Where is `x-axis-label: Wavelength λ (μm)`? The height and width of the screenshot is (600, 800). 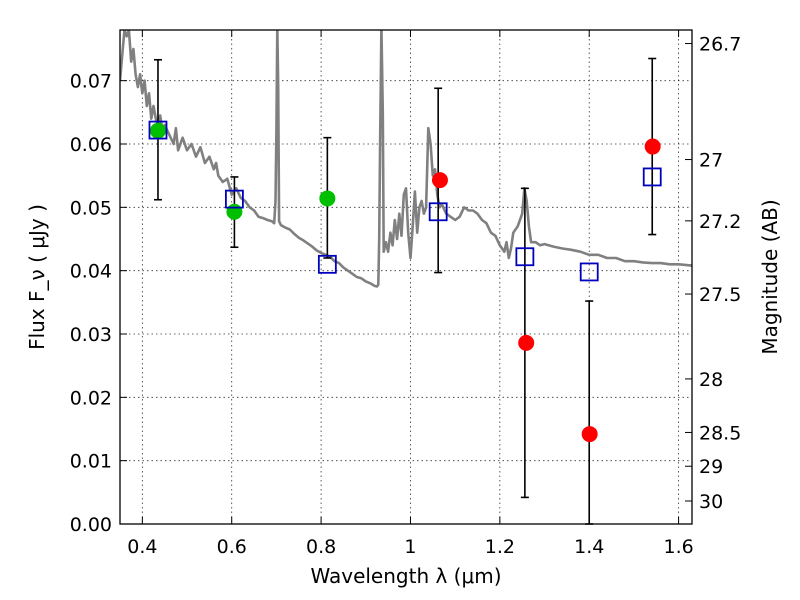 x-axis-label: Wavelength λ (μm) is located at coordinates (405, 576).